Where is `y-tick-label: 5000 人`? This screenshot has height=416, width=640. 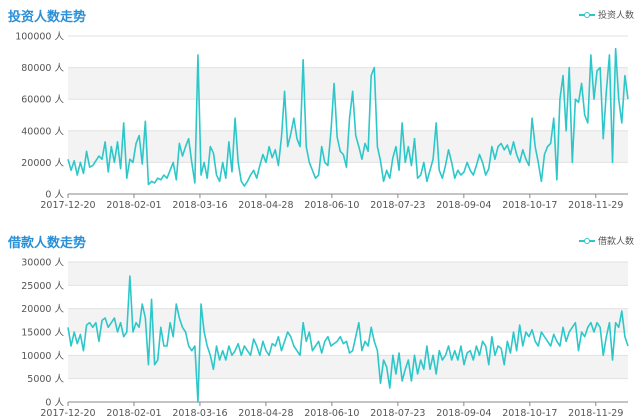
y-tick-label: 5000 人 is located at coordinates (45, 379).